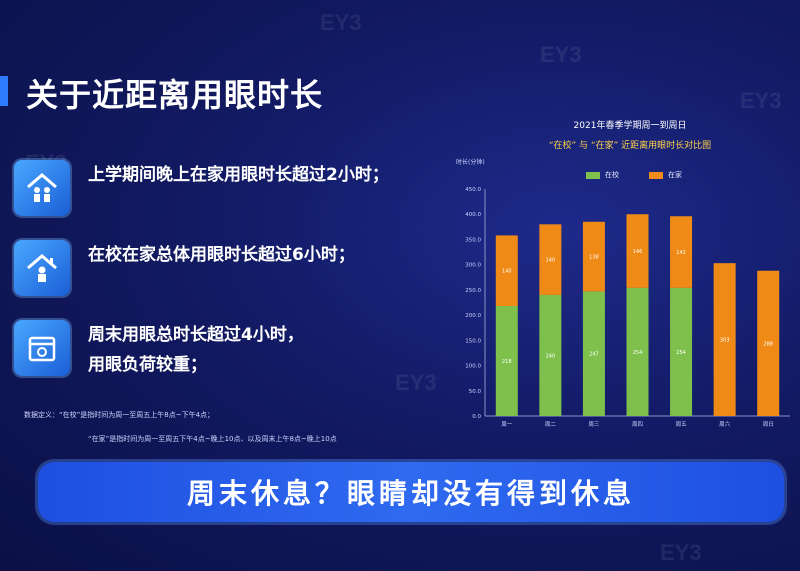  I want to click on y-tick-label: 400.0, so click(473, 215).